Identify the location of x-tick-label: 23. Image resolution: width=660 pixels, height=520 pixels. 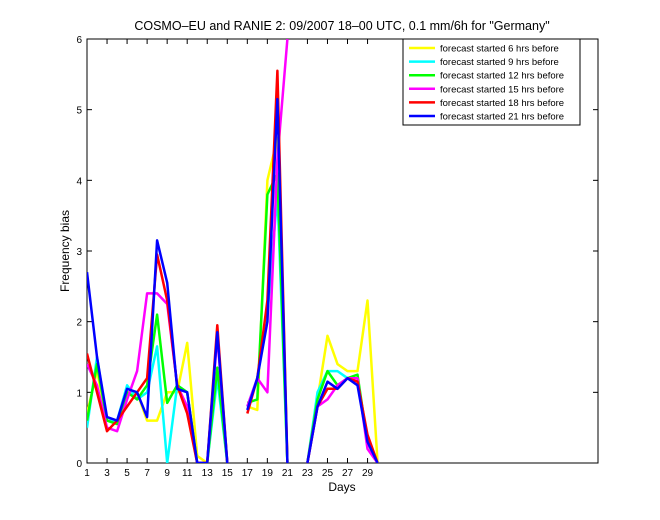
(308, 473).